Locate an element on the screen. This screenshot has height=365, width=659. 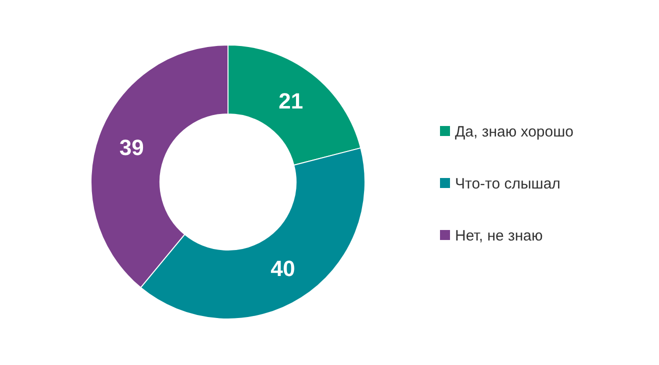
data-label: 40 is located at coordinates (283, 269).